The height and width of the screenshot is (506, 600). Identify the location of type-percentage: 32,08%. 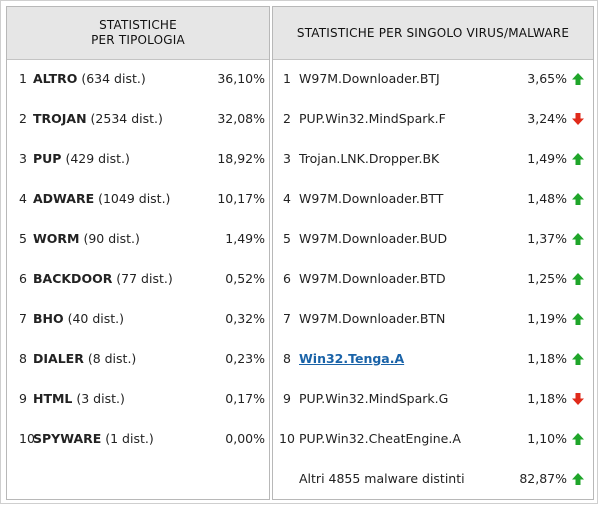
(241, 118).